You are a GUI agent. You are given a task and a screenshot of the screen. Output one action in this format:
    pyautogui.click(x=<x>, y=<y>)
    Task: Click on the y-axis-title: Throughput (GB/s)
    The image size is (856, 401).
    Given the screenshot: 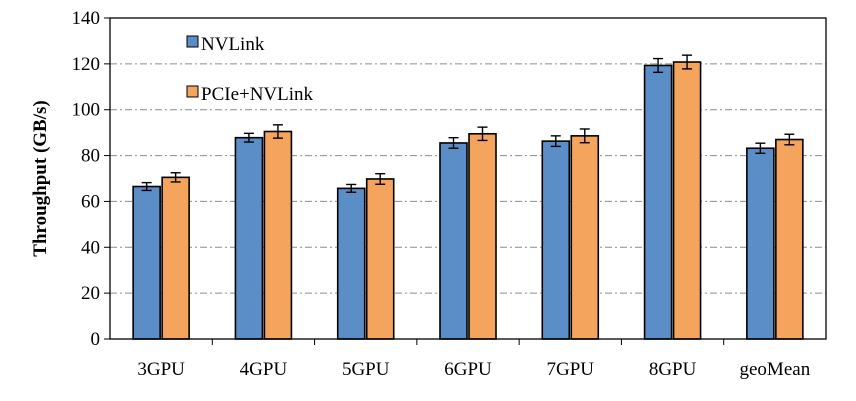 What is the action you would take?
    pyautogui.click(x=40, y=178)
    